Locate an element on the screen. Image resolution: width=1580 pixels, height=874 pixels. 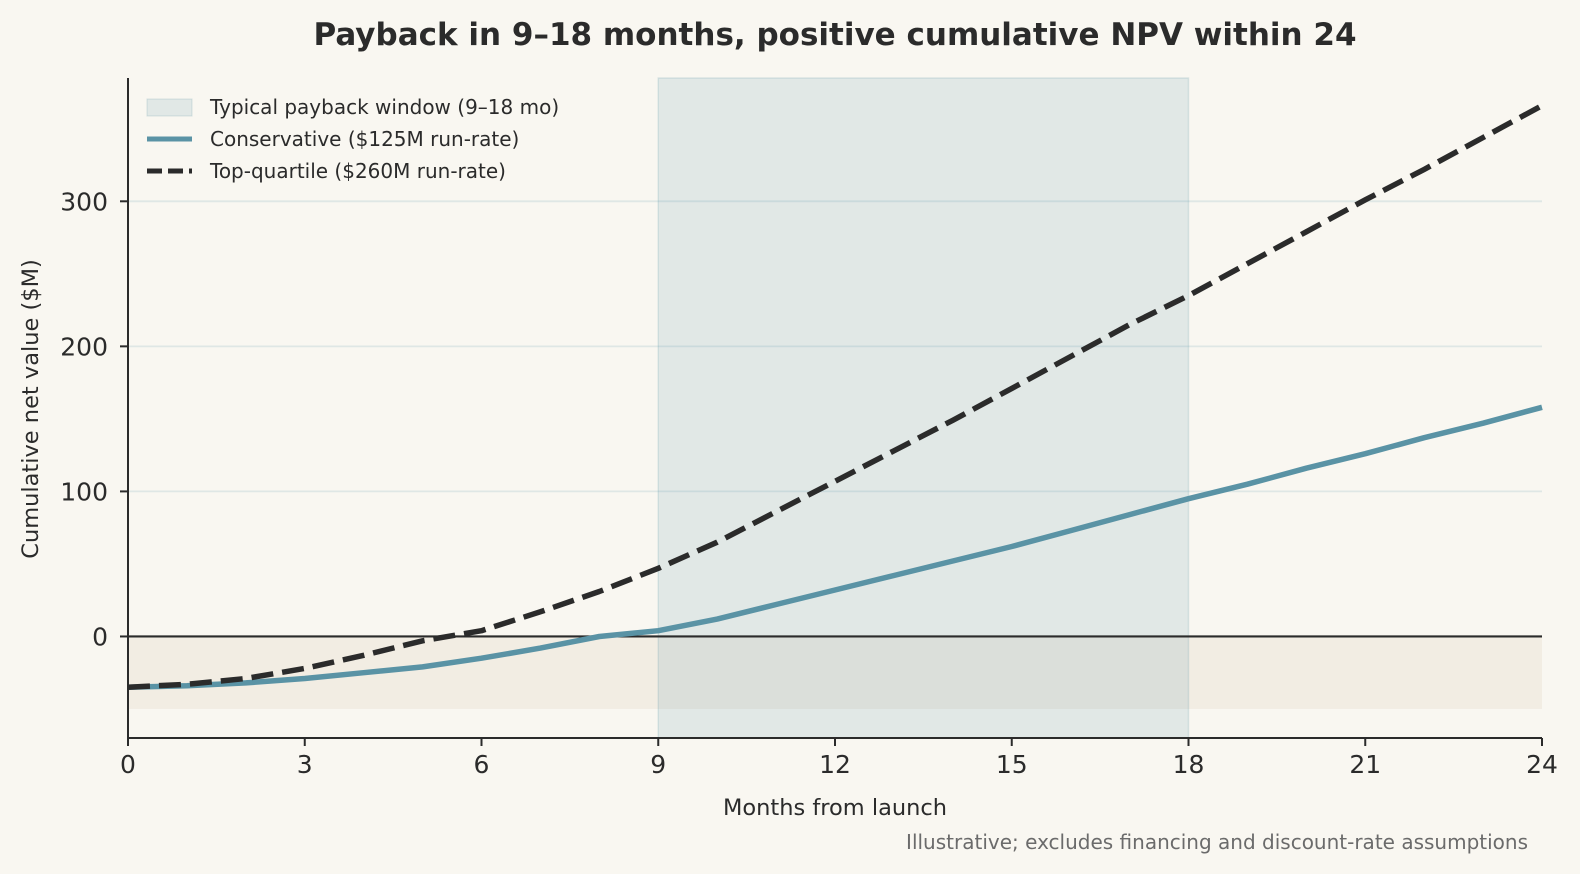
x-tick-label: 24 is located at coordinates (1542, 764).